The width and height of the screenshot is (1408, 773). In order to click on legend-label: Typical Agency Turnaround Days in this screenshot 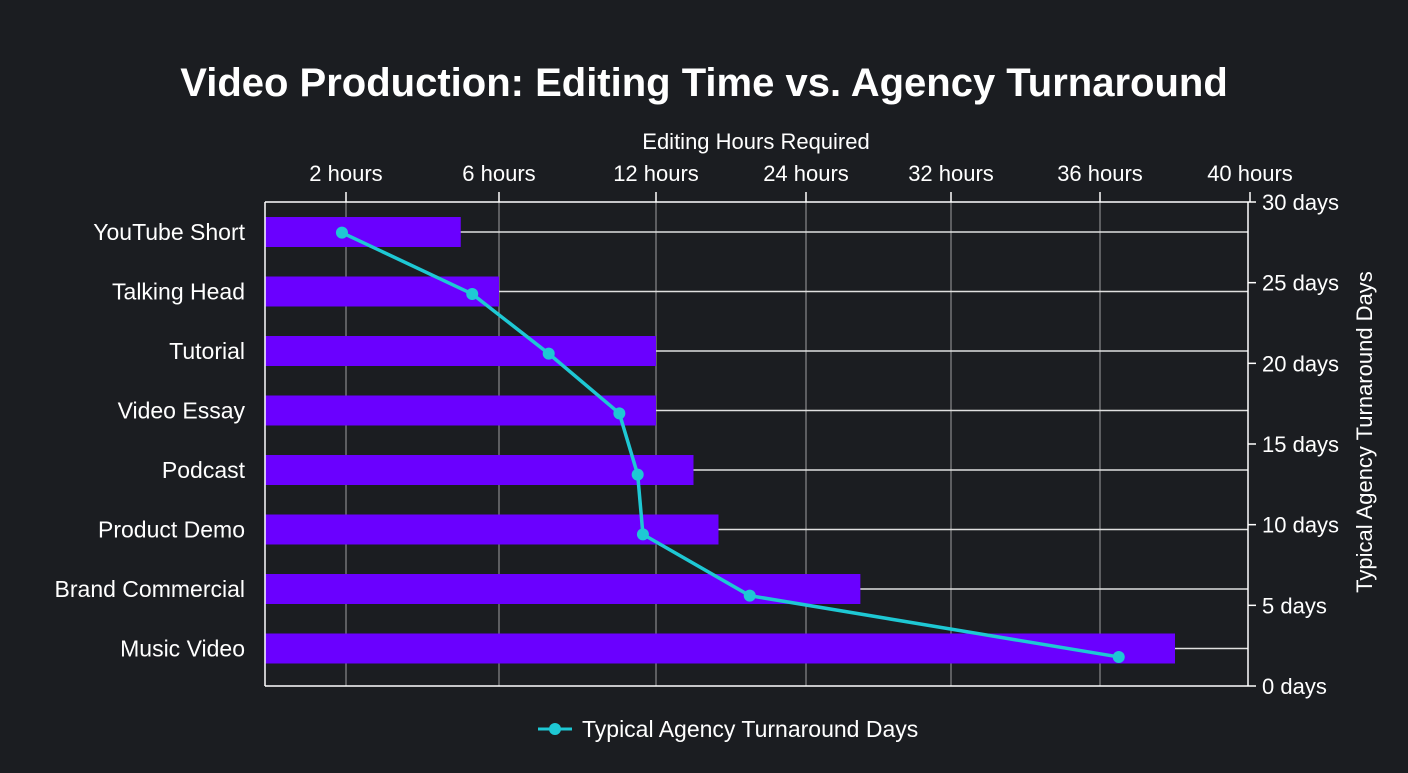, I will do `click(750, 729)`.